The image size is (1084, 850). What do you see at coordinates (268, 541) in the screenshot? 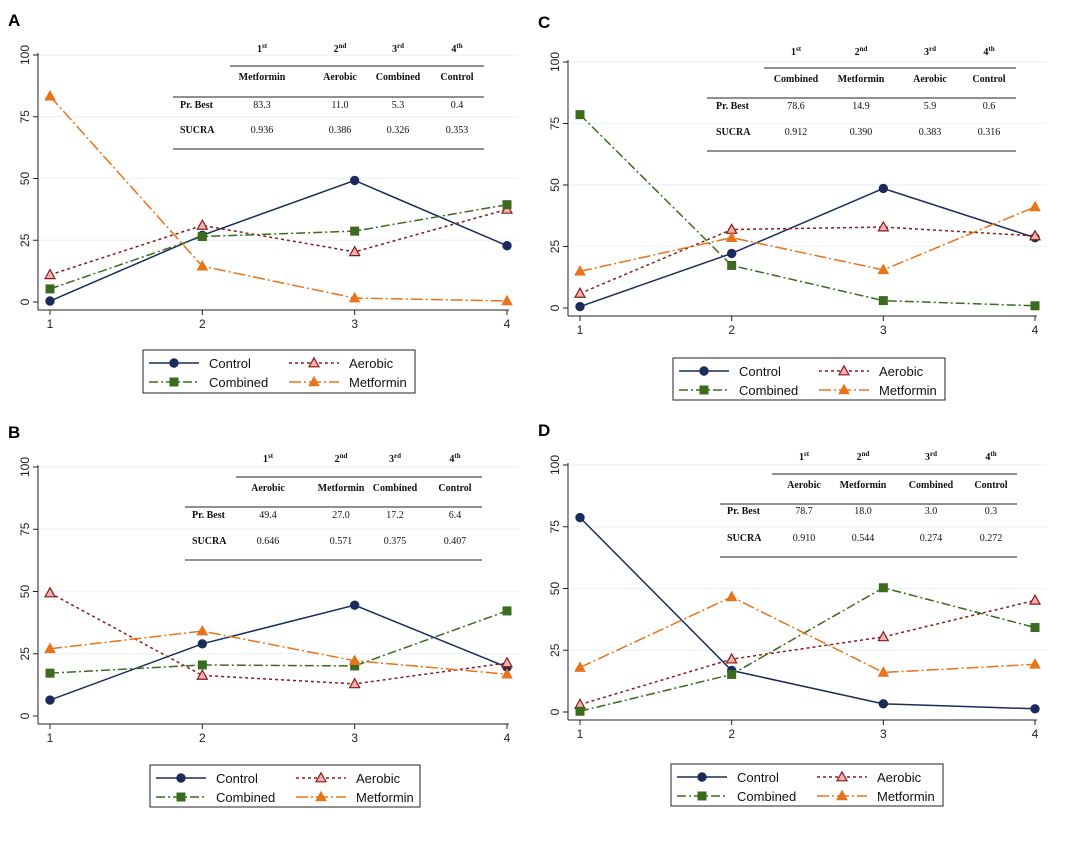
I see `table-sucra-value: 0.646` at bounding box center [268, 541].